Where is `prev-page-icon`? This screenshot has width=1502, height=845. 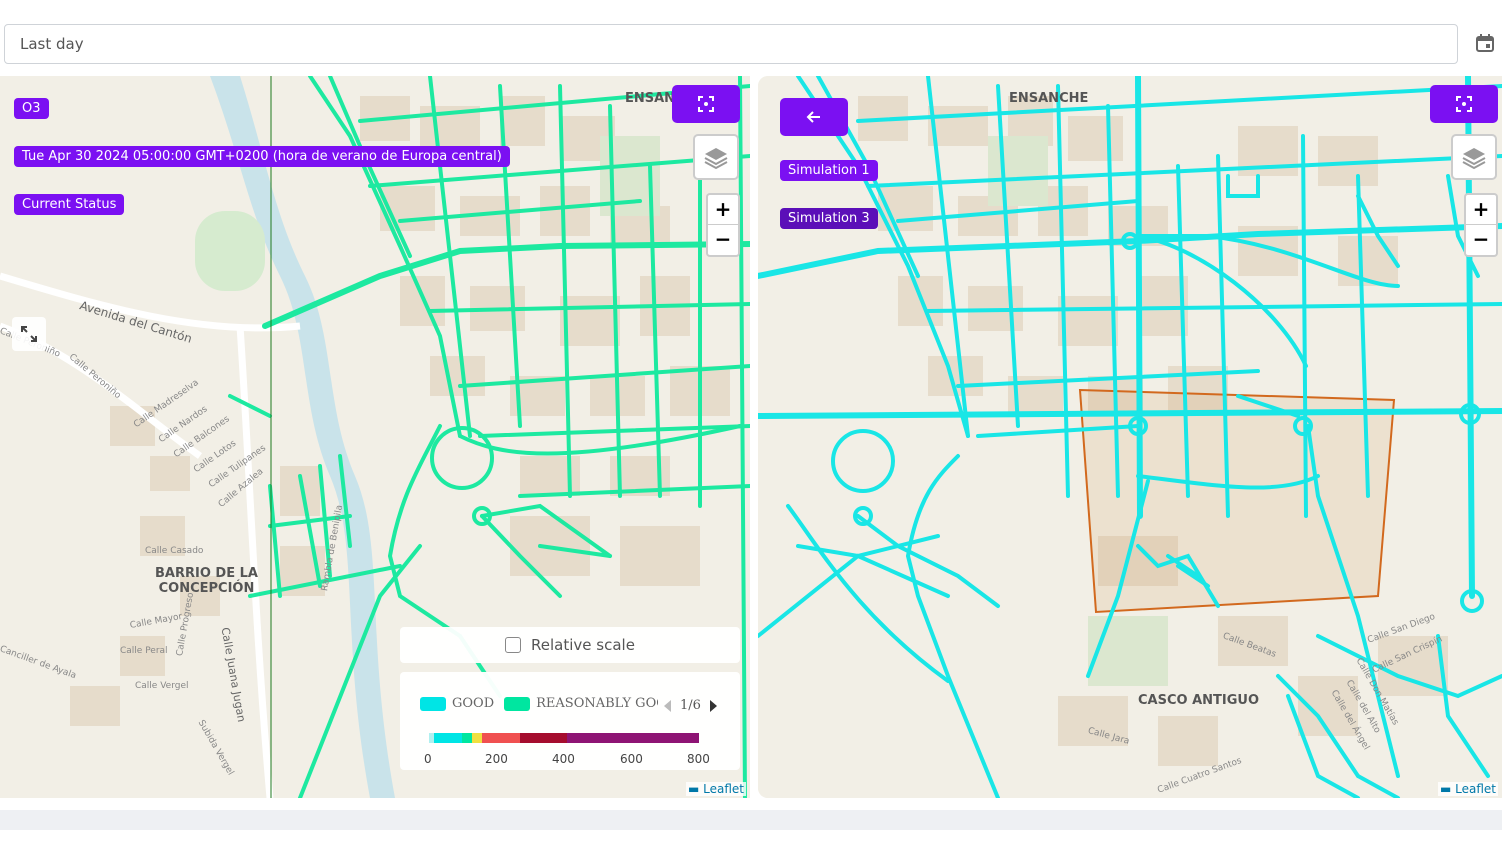
prev-page-icon is located at coordinates (667, 706).